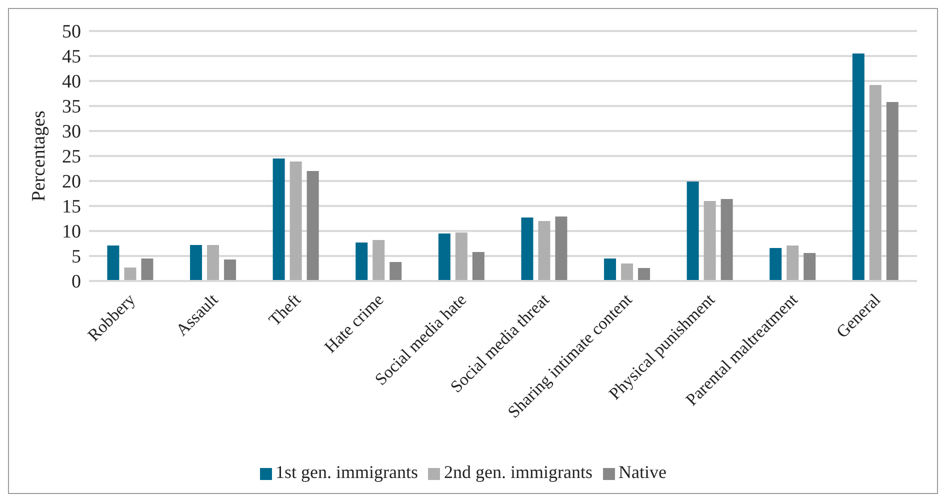 This screenshot has height=501, width=946. I want to click on legend-label: 2nd gen. immigrants, so click(518, 472).